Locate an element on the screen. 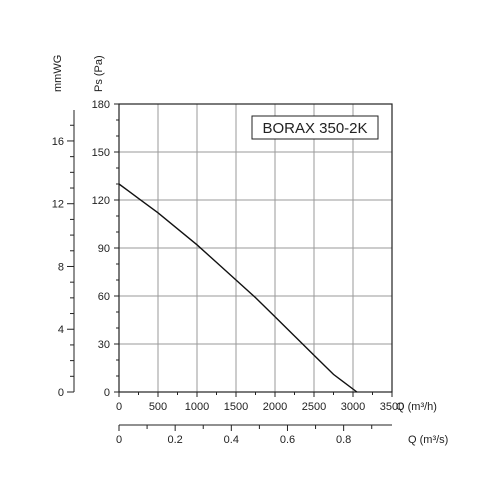 The image size is (500, 500). x-tick-label: 1000 is located at coordinates (197, 407).